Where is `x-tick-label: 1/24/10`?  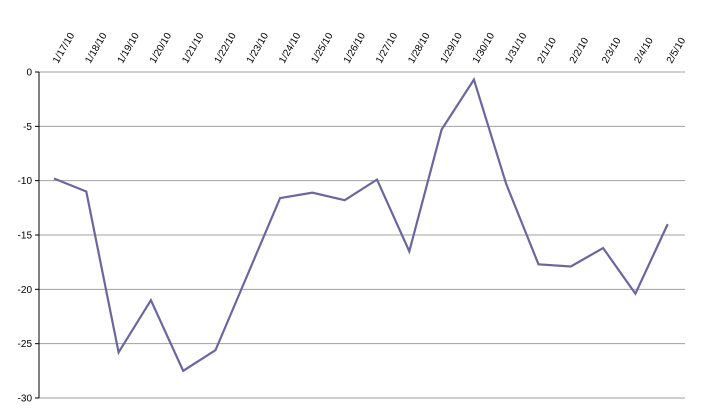
x-tick-label: 1/24/10 is located at coordinates (290, 48).